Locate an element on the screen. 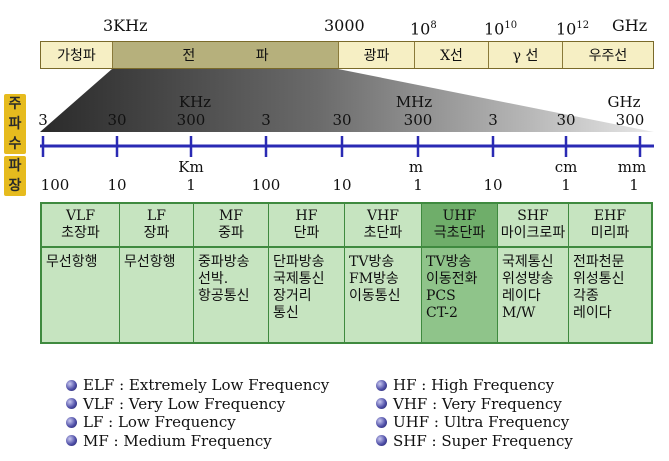  wave-unit-mm: mm is located at coordinates (632, 167).